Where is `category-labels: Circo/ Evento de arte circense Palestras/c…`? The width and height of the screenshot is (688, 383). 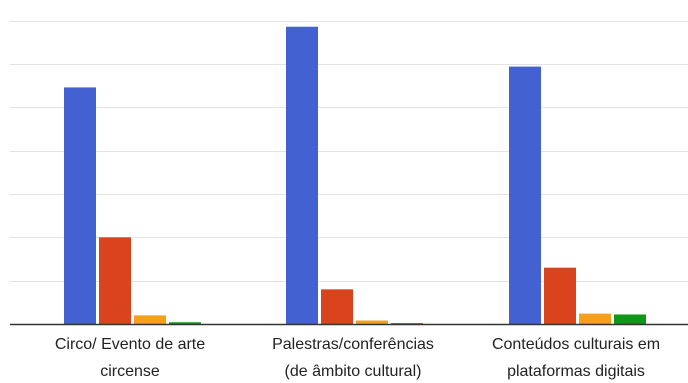 category-labels: Circo/ Evento de arte circense Palestras/c… is located at coordinates (357, 358).